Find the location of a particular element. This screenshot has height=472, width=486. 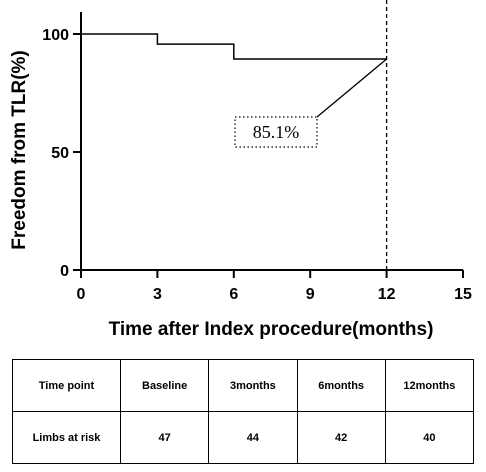

annotation-label: 85.1% is located at coordinates (276, 132).